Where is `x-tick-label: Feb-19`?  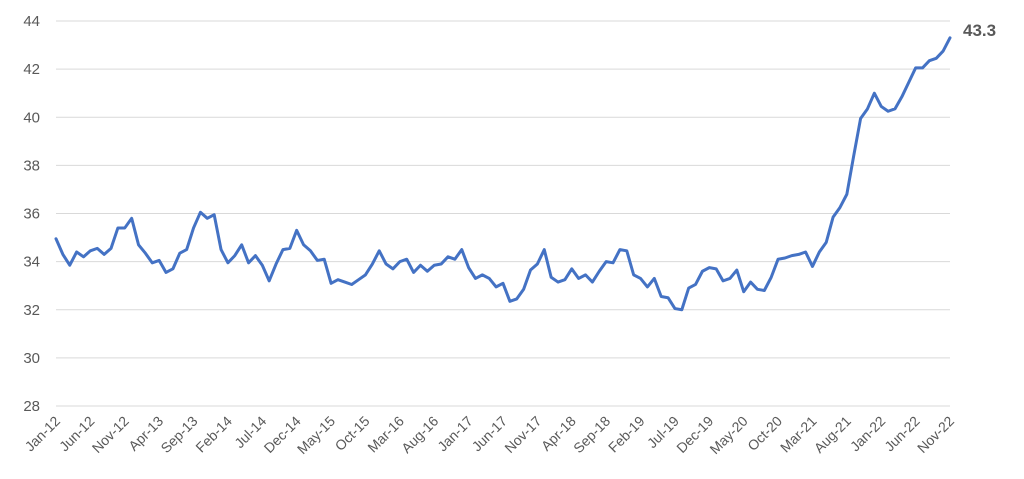 x-tick-label: Feb-19 is located at coordinates (626, 434).